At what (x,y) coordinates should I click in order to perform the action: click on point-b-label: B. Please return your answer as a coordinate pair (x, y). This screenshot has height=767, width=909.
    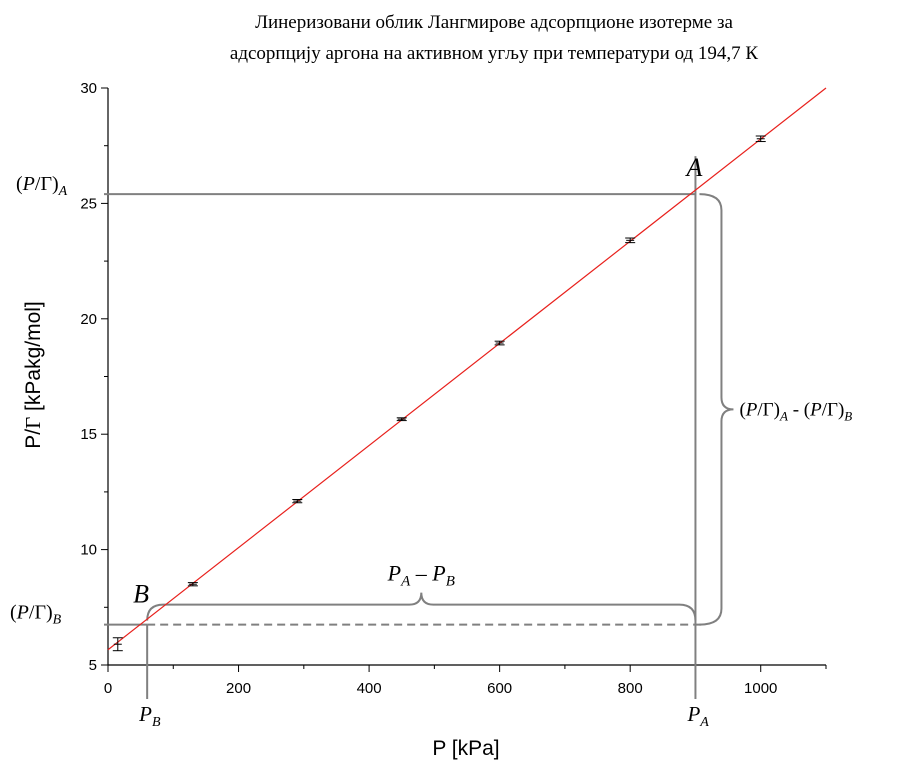
    Looking at the image, I should click on (141, 594).